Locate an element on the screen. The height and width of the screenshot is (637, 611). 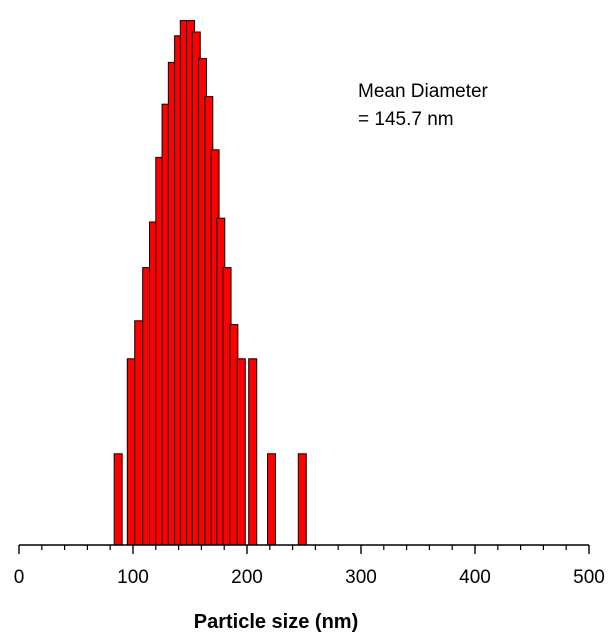
annotation-line-2: = 145.7 nm is located at coordinates (406, 119).